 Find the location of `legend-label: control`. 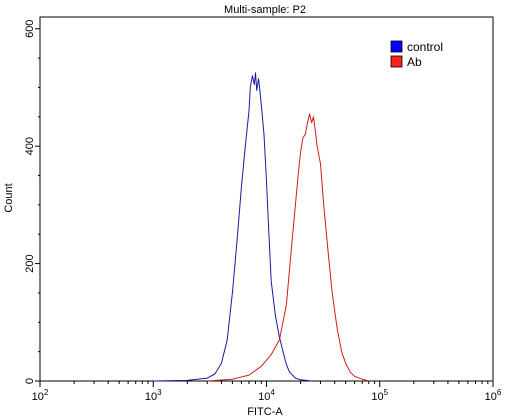

legend-label: control is located at coordinates (425, 47).